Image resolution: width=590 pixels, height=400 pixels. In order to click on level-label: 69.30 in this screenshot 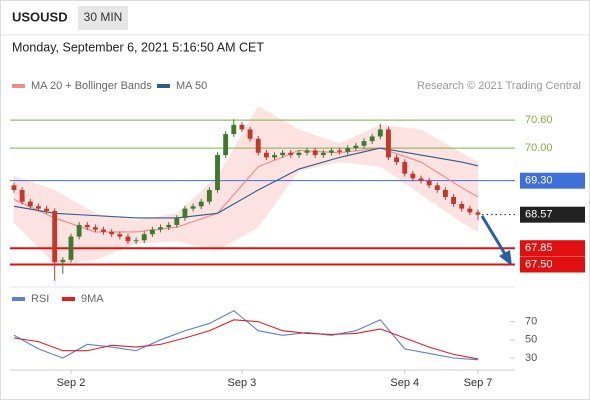, I will do `click(539, 181)`.